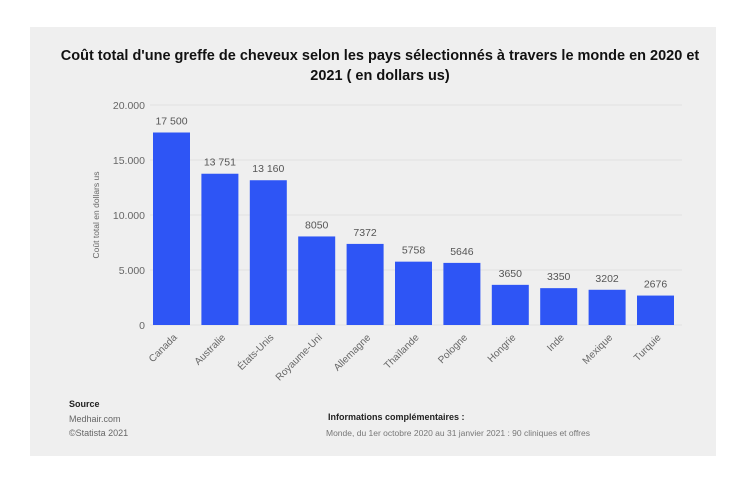 Image resolution: width=750 pixels, height=486 pixels. Describe the element at coordinates (84, 404) in the screenshot. I see `source-heading: Source` at that location.